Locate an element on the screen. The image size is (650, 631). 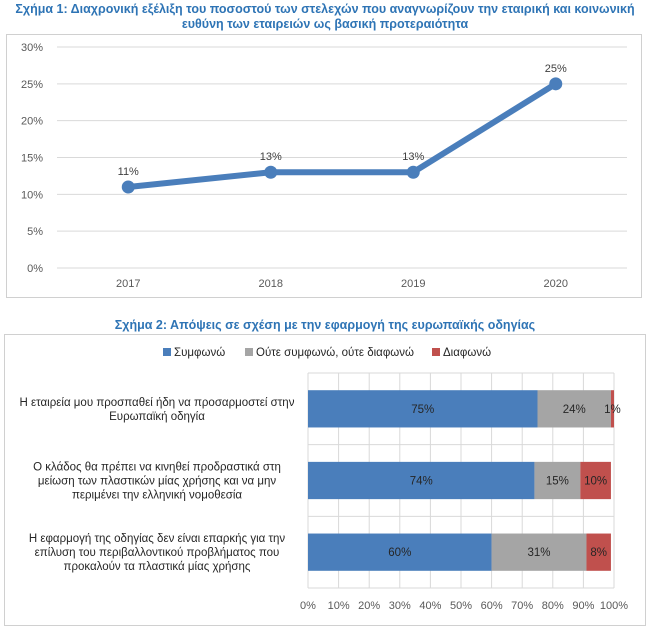
y-tick-label: 10% is located at coordinates (32, 195).